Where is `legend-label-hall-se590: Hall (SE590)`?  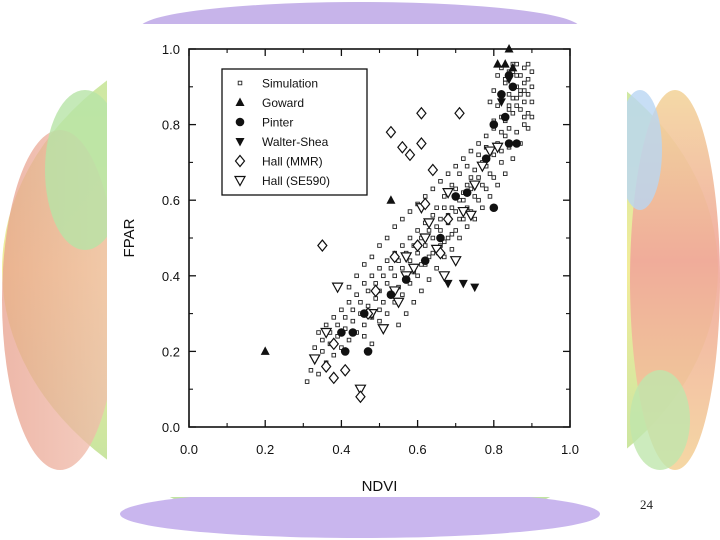 legend-label-hall-se590: Hall (SE590) is located at coordinates (296, 181).